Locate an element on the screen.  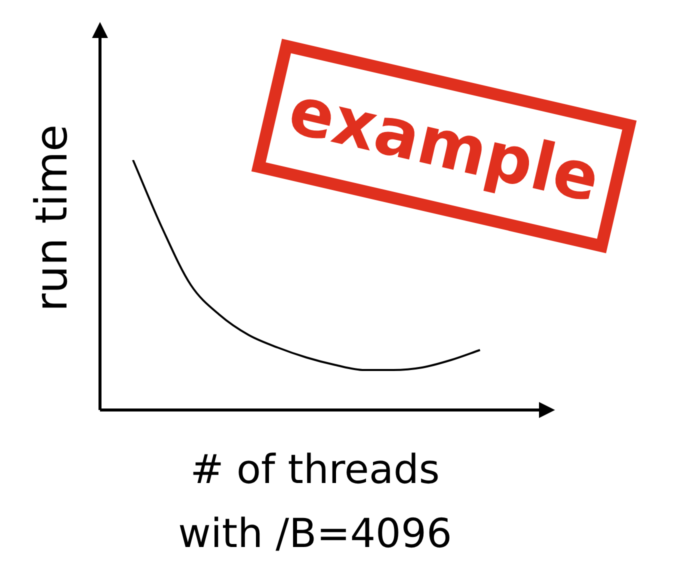
x-axis-title: # of threads with /B=4096 is located at coordinates (315, 502).